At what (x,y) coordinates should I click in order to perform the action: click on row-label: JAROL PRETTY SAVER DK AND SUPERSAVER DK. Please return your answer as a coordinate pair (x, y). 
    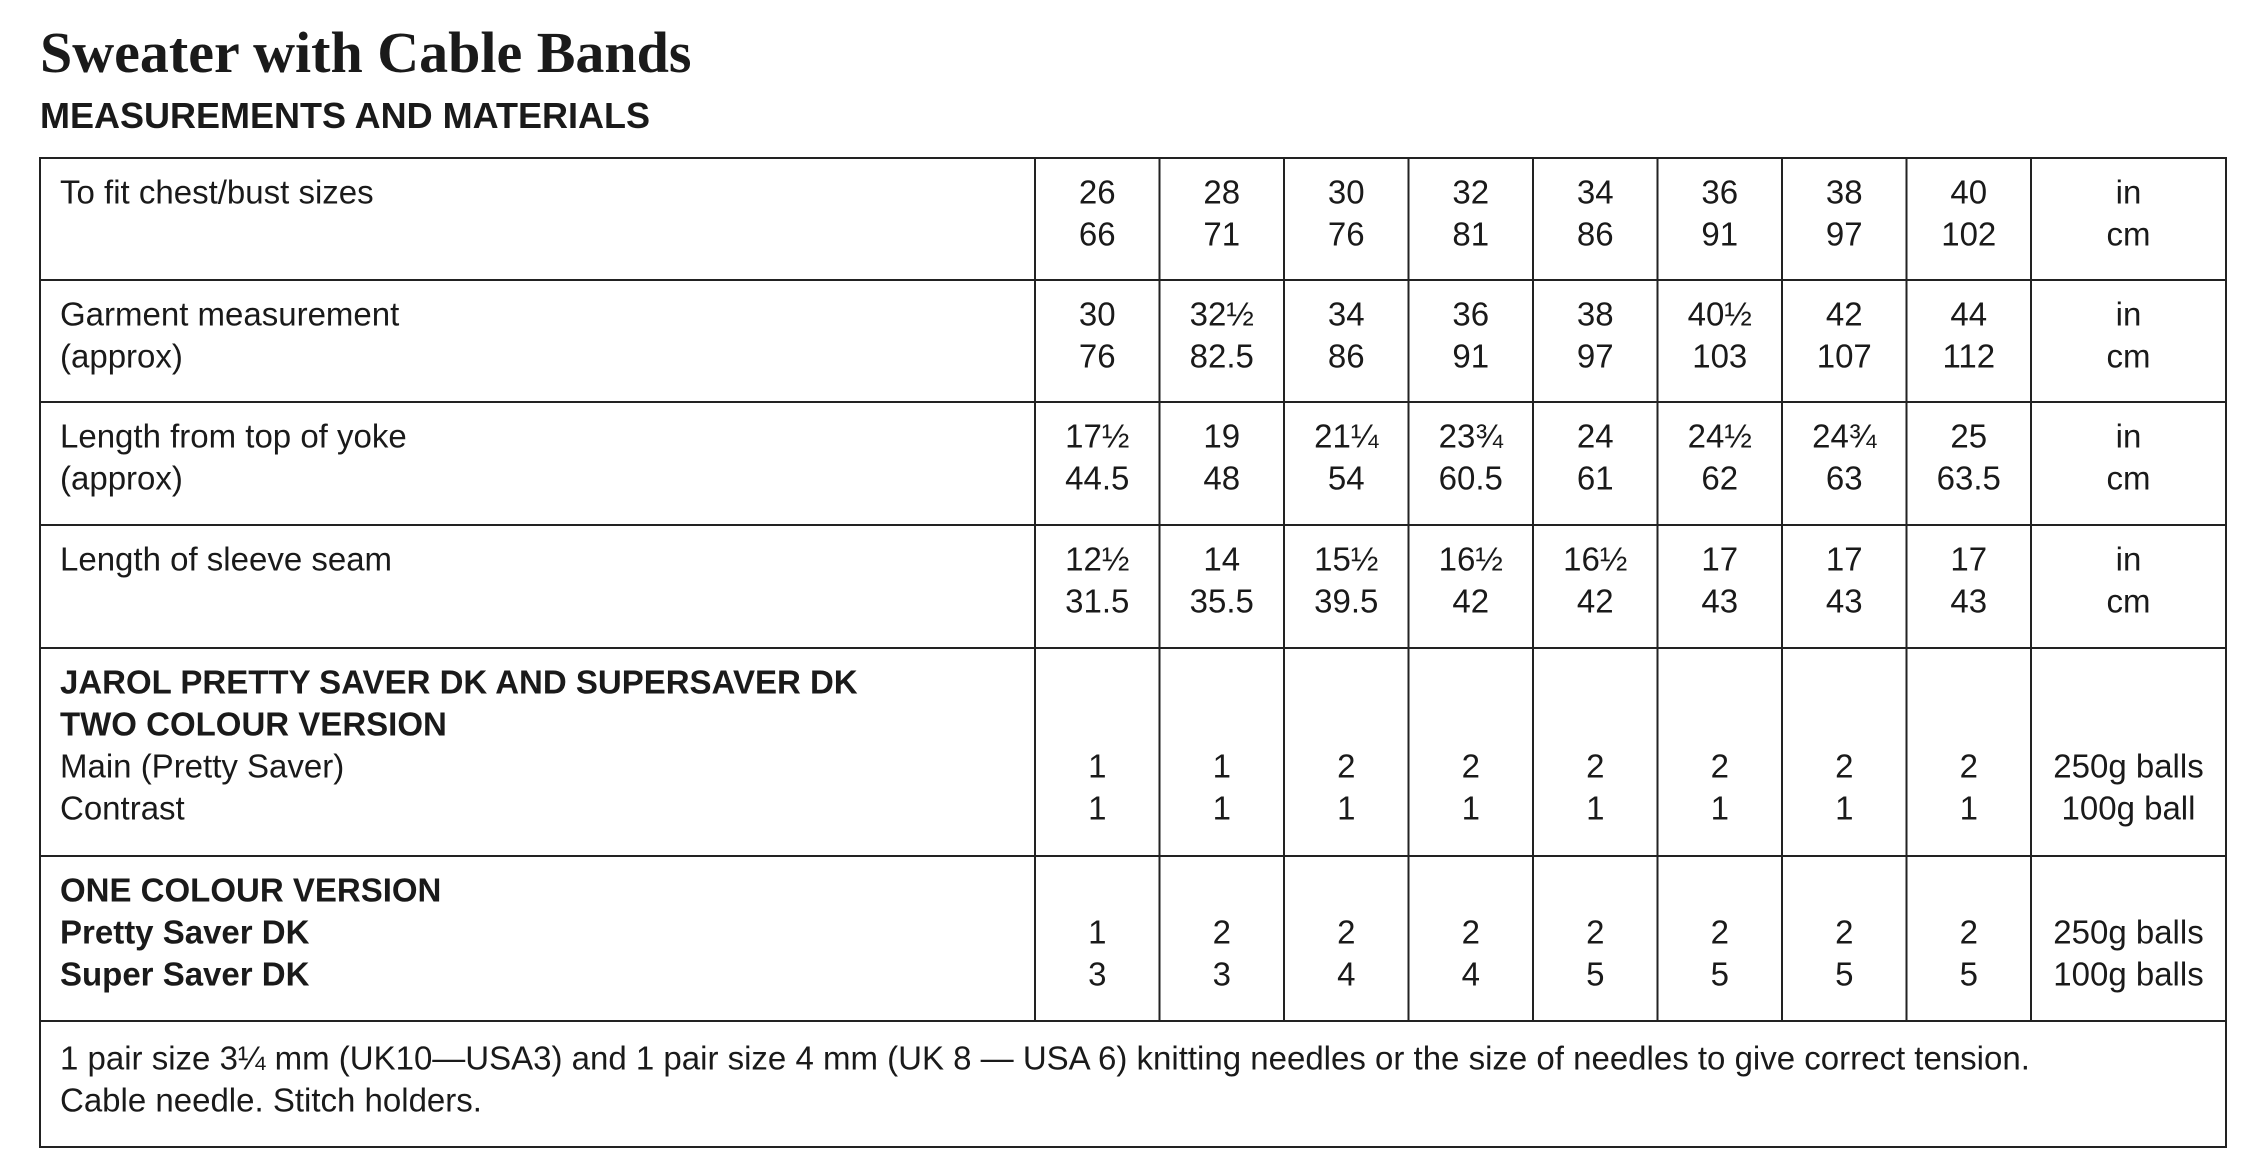
    Looking at the image, I should click on (459, 682).